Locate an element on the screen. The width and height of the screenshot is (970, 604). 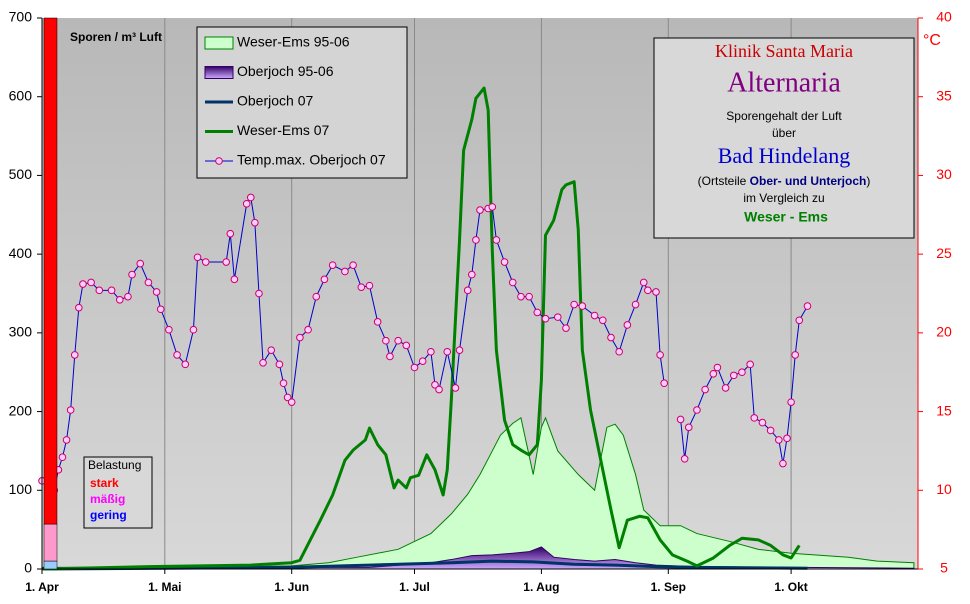
y-tick-label: 100 is located at coordinates (21, 489).